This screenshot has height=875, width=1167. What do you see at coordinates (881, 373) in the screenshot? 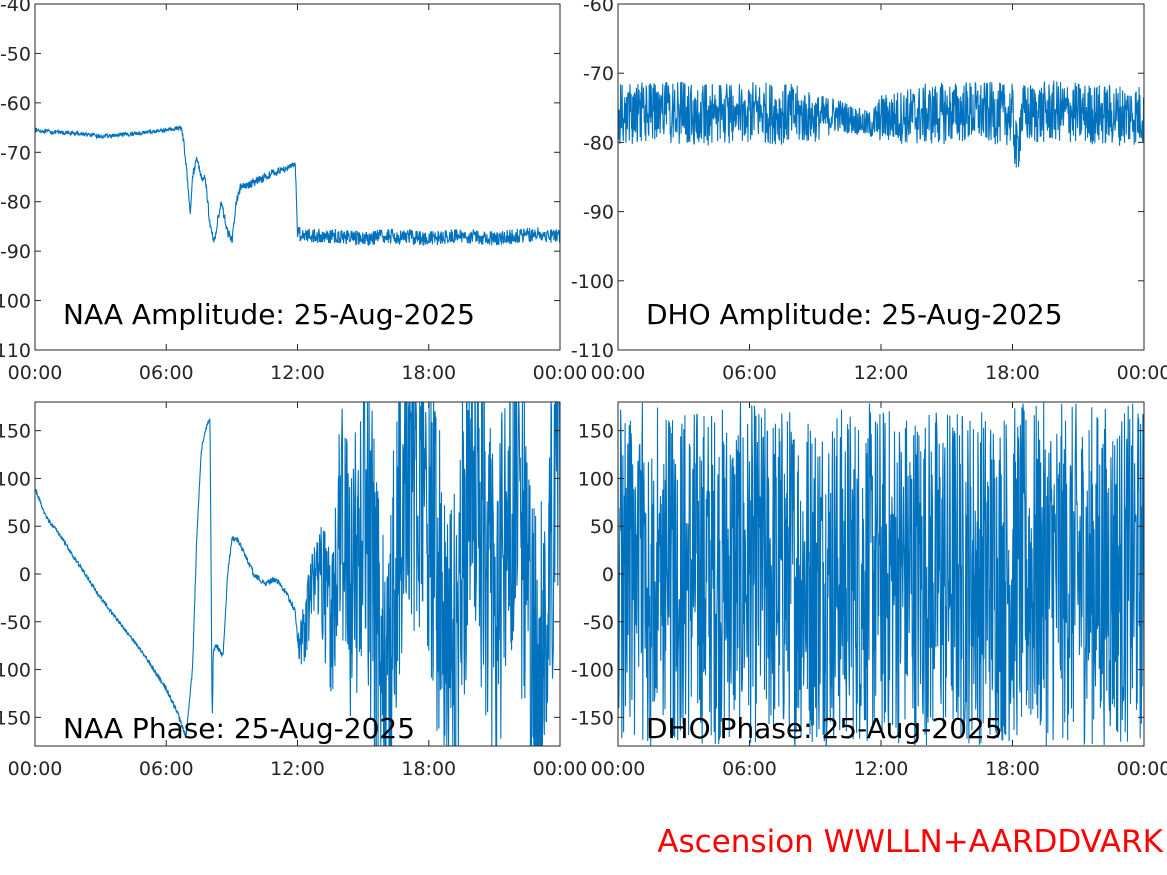
I see `dho-amplitude-xtick-label: 12:00` at bounding box center [881, 373].